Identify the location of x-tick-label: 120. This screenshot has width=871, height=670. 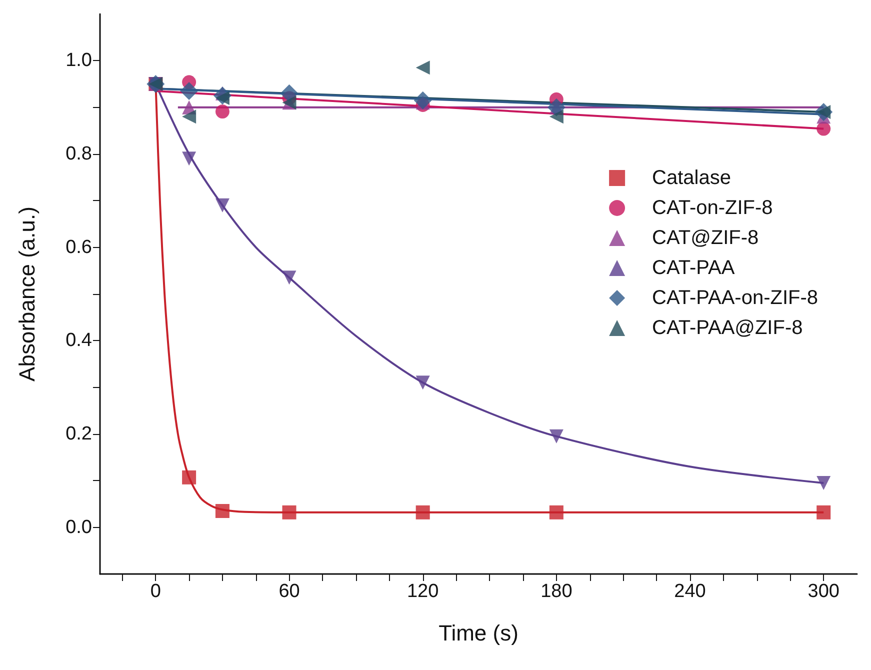
(422, 591).